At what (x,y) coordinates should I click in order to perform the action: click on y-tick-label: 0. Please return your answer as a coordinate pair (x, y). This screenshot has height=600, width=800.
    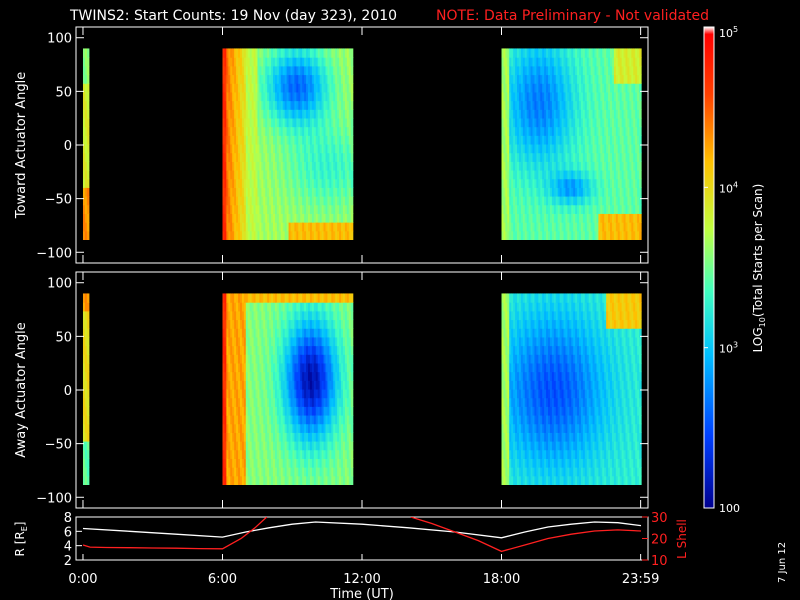
    Looking at the image, I should click on (68, 146).